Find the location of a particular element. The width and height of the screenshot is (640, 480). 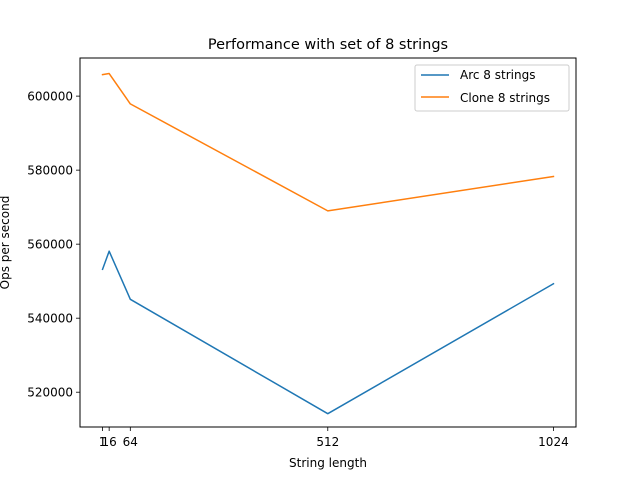

legend-label-clone: Clone 8 strings is located at coordinates (505, 98).